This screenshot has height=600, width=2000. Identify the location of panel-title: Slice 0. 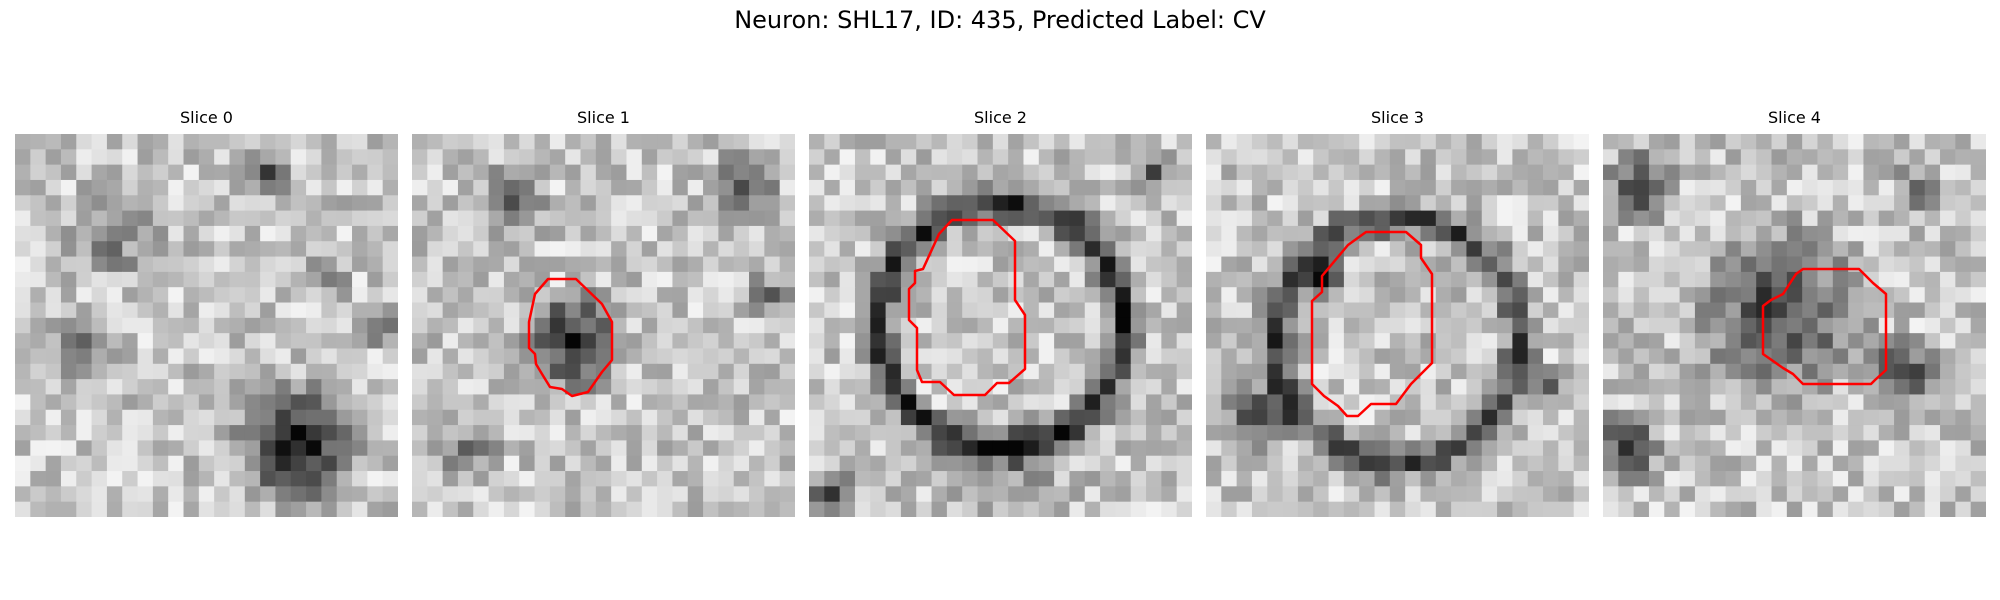
(206, 117).